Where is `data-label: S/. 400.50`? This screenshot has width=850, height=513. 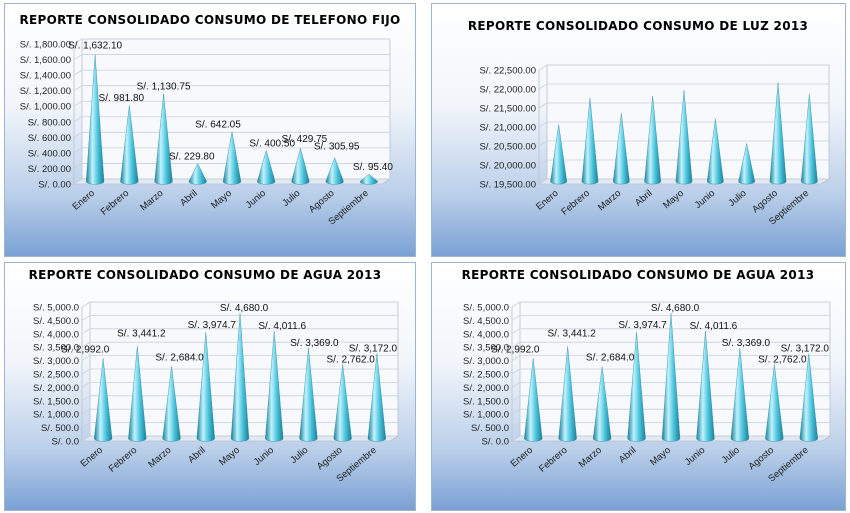 data-label: S/. 400.50 is located at coordinates (272, 143).